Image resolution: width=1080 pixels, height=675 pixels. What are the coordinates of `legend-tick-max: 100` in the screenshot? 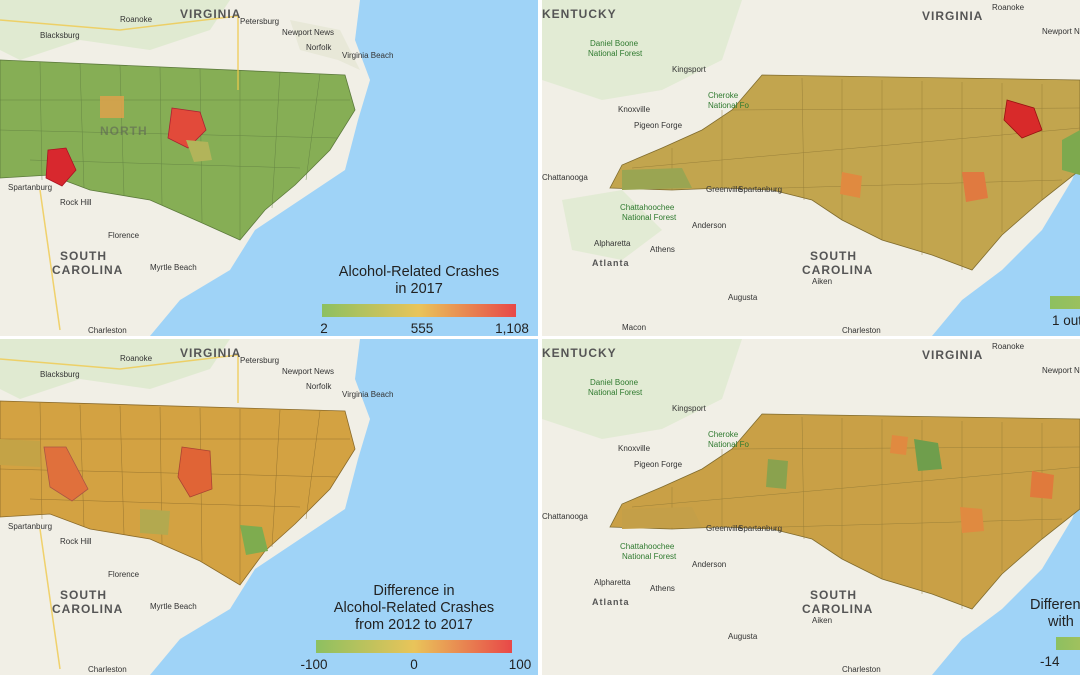 It's located at (520, 664).